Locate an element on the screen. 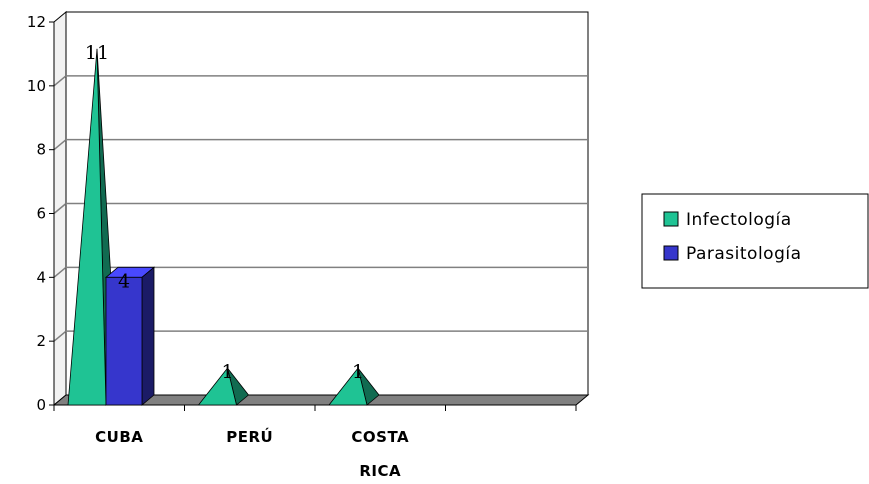 Image resolution: width=869 pixels, height=484 pixels. bar-parasitologia-side is located at coordinates (148, 336).